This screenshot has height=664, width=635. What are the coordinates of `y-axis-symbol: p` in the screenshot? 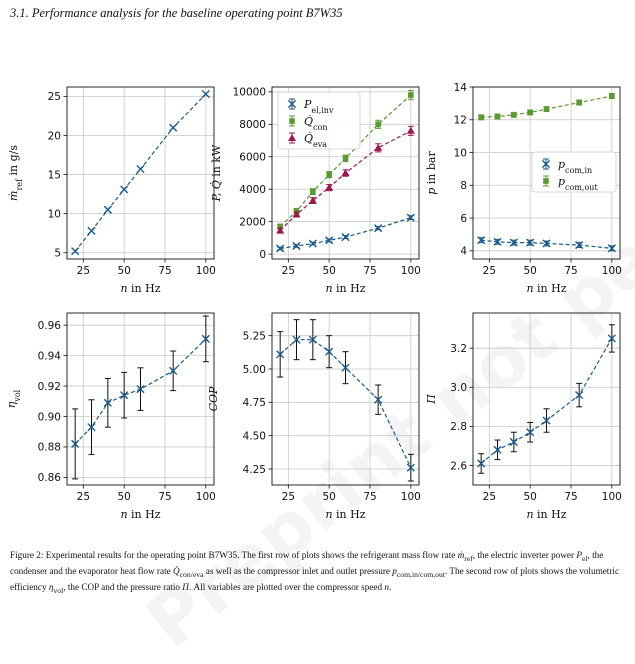 It's located at (431, 191).